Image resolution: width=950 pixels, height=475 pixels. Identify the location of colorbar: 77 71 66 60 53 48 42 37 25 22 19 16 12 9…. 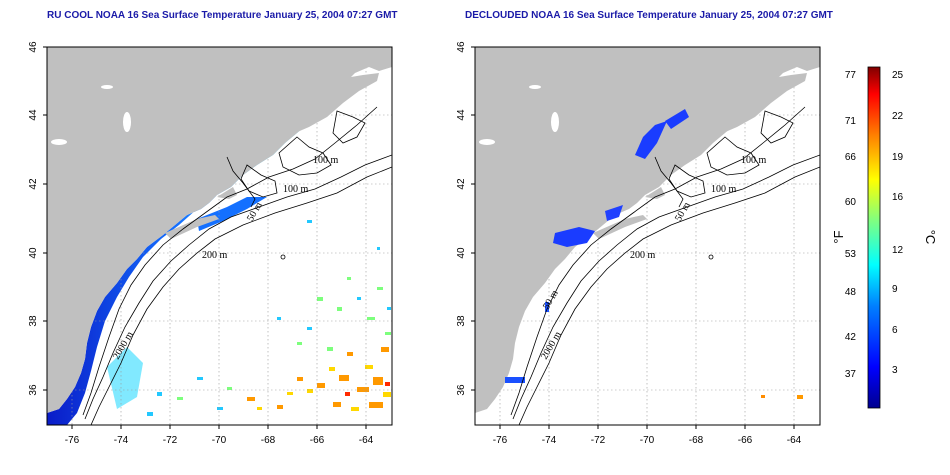
(884, 237).